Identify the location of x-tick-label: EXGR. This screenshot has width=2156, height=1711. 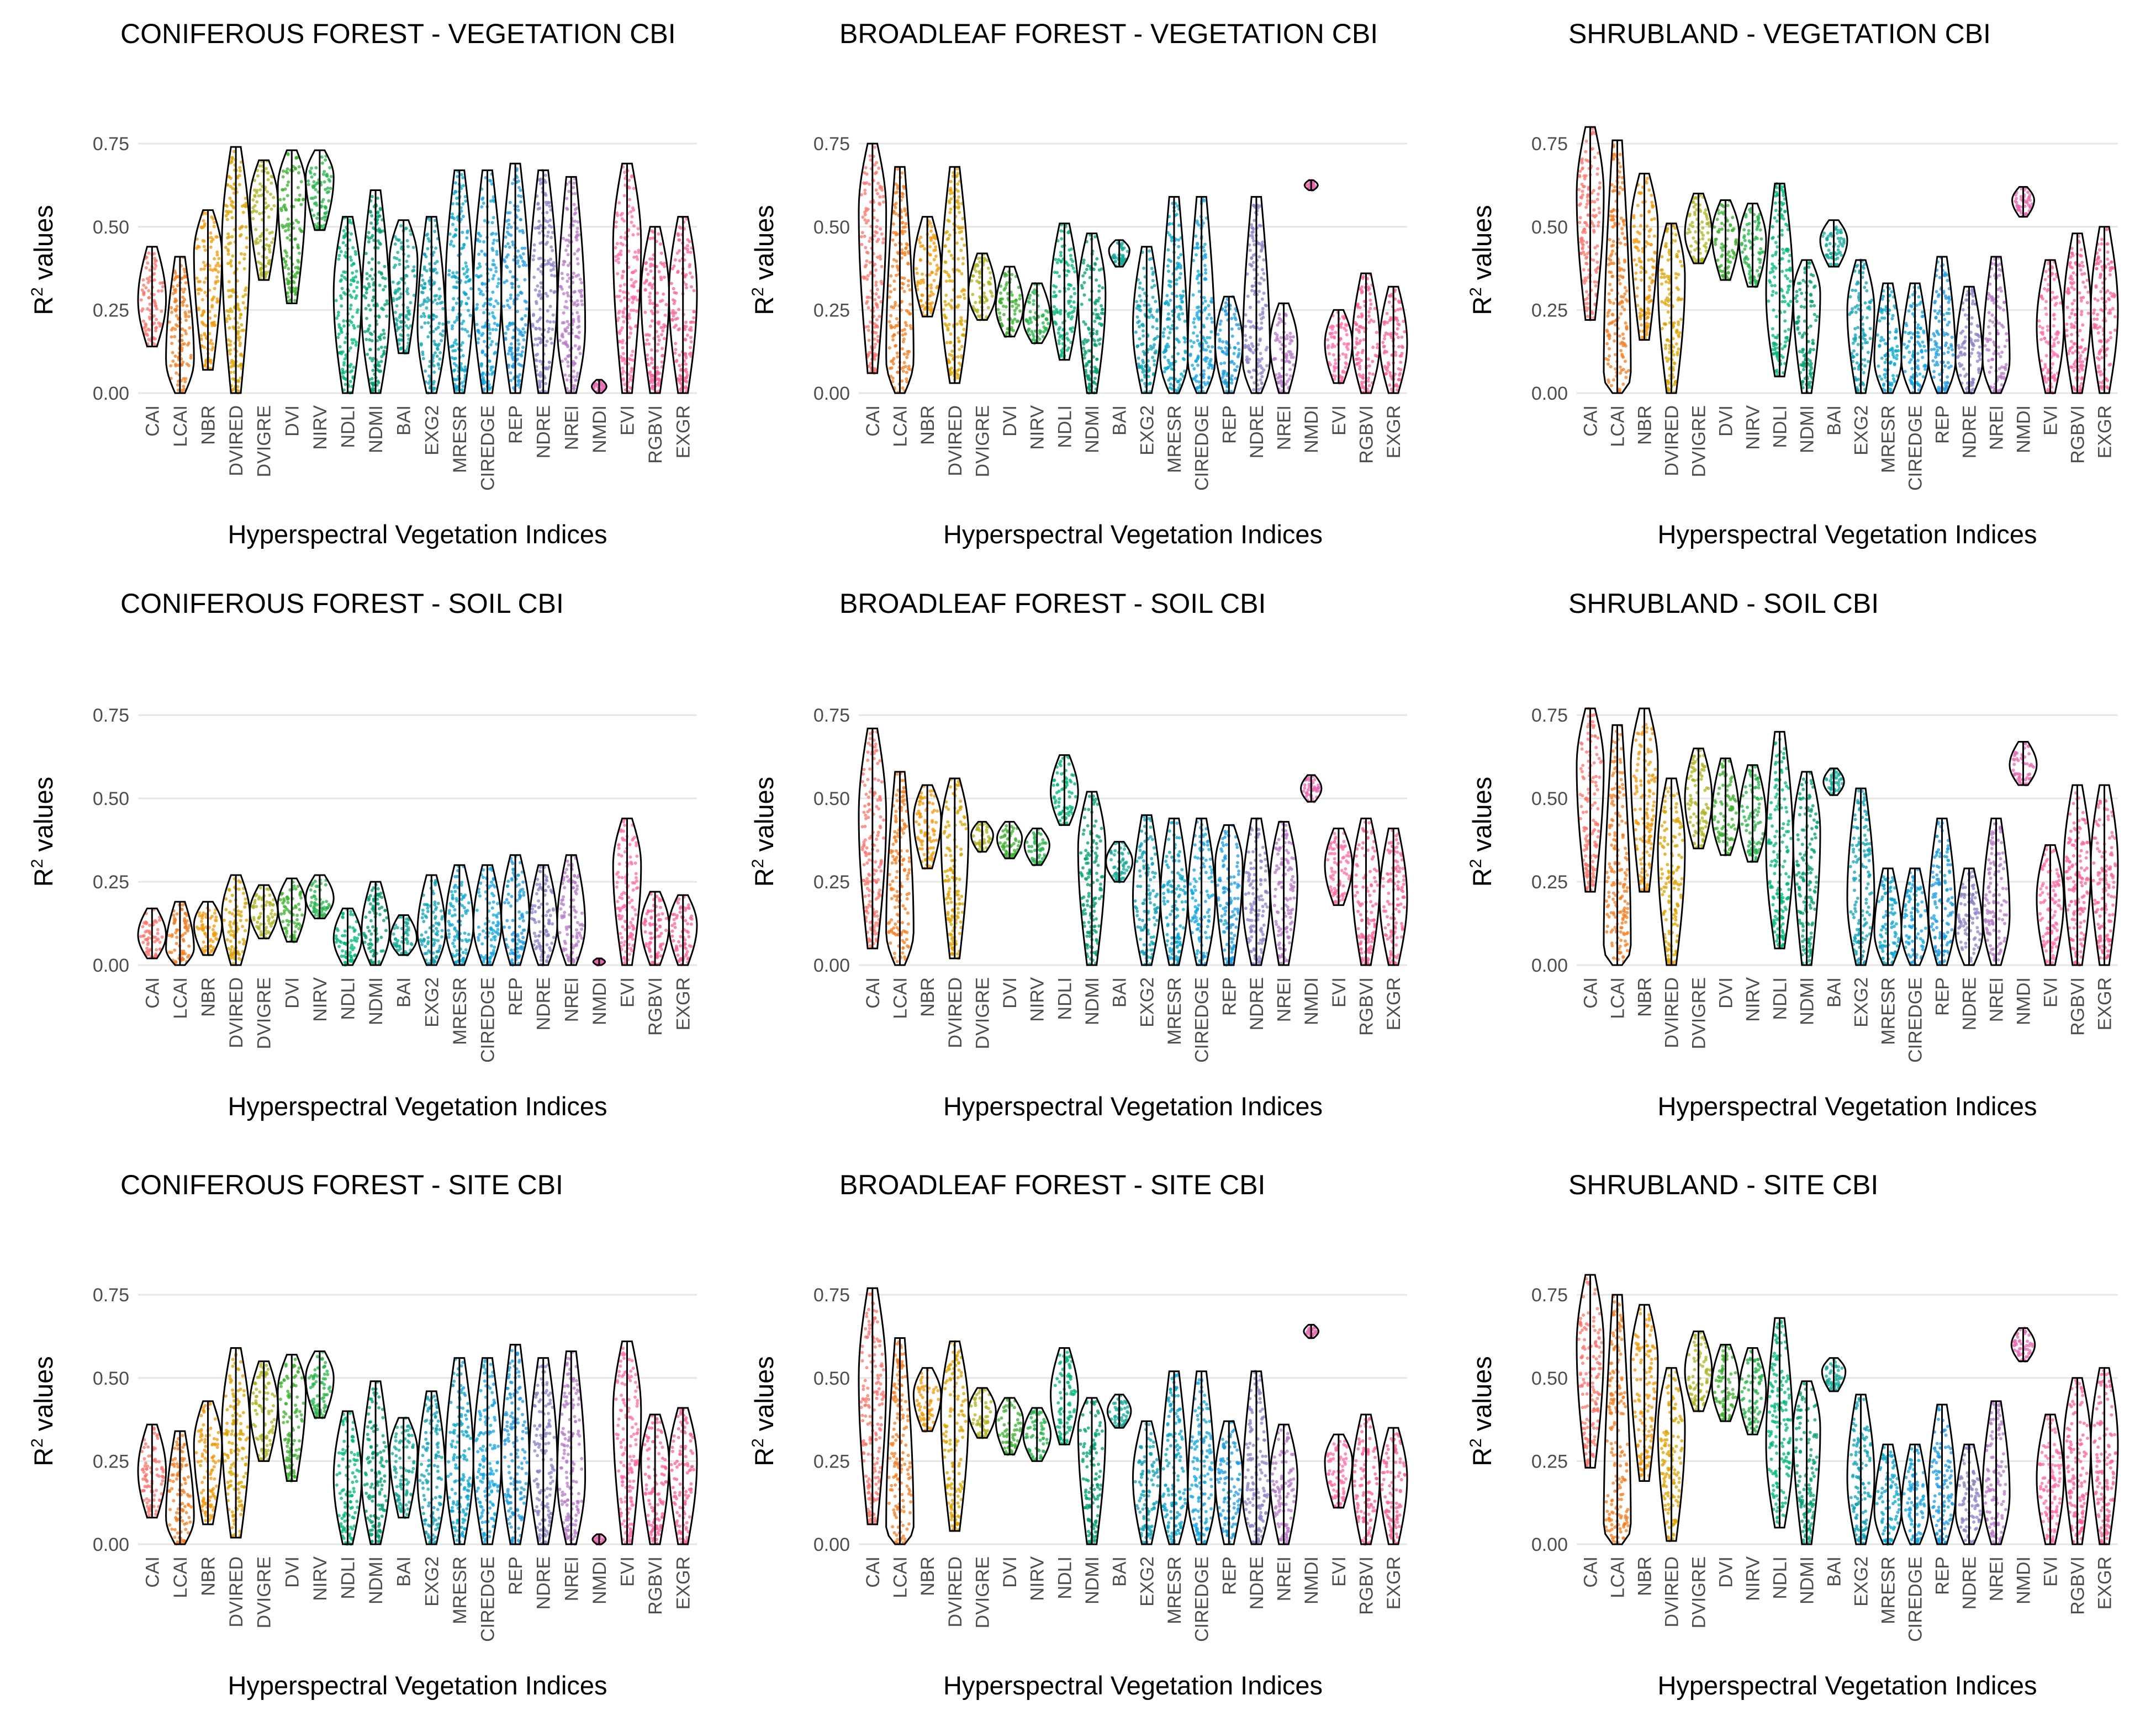
(683, 431).